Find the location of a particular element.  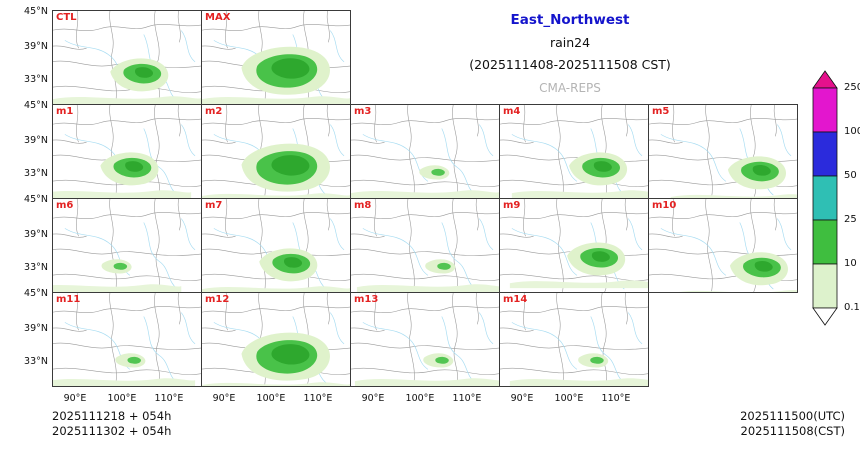

map-panel-m6: m6 is located at coordinates (127, 245).